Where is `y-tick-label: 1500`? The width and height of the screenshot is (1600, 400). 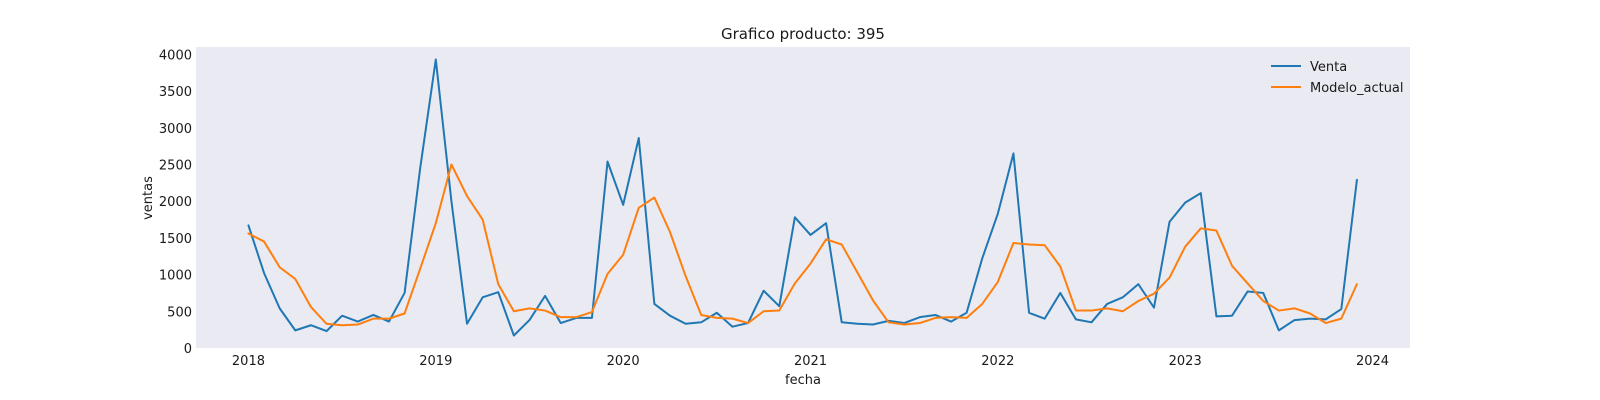 y-tick-label: 1500 is located at coordinates (175, 239).